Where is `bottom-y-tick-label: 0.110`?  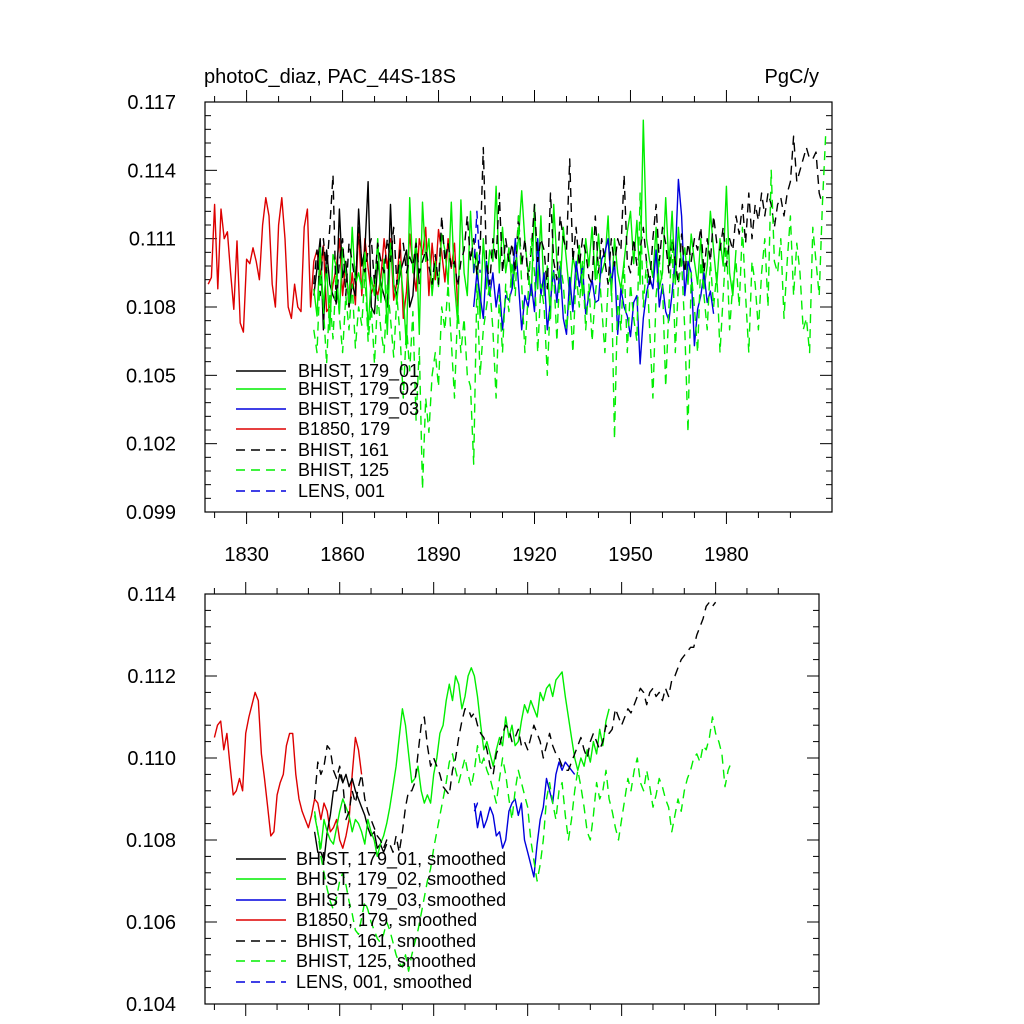
bottom-y-tick-label: 0.110 is located at coordinates (151, 759).